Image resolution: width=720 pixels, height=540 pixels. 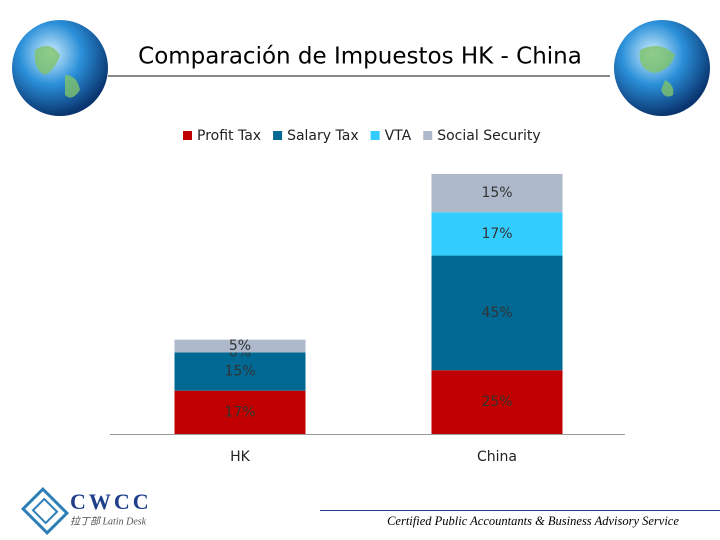 What do you see at coordinates (323, 136) in the screenshot?
I see `legend-label: Salary Tax` at bounding box center [323, 136].